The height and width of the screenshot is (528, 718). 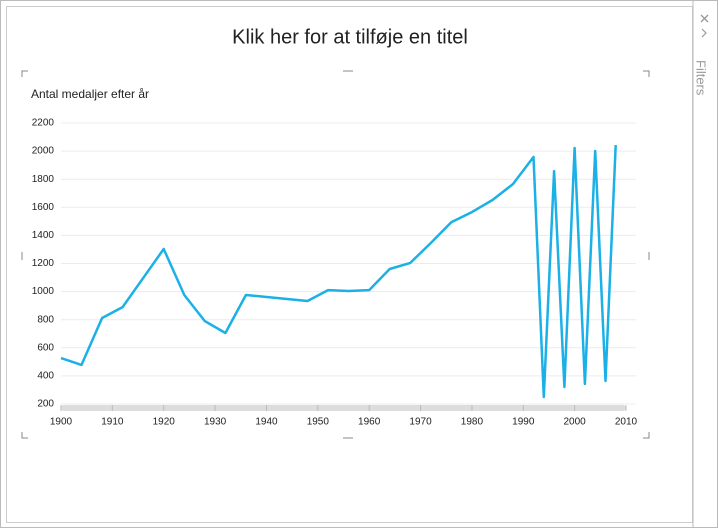 I want to click on y-tick-label: 1600, so click(x=43, y=207).